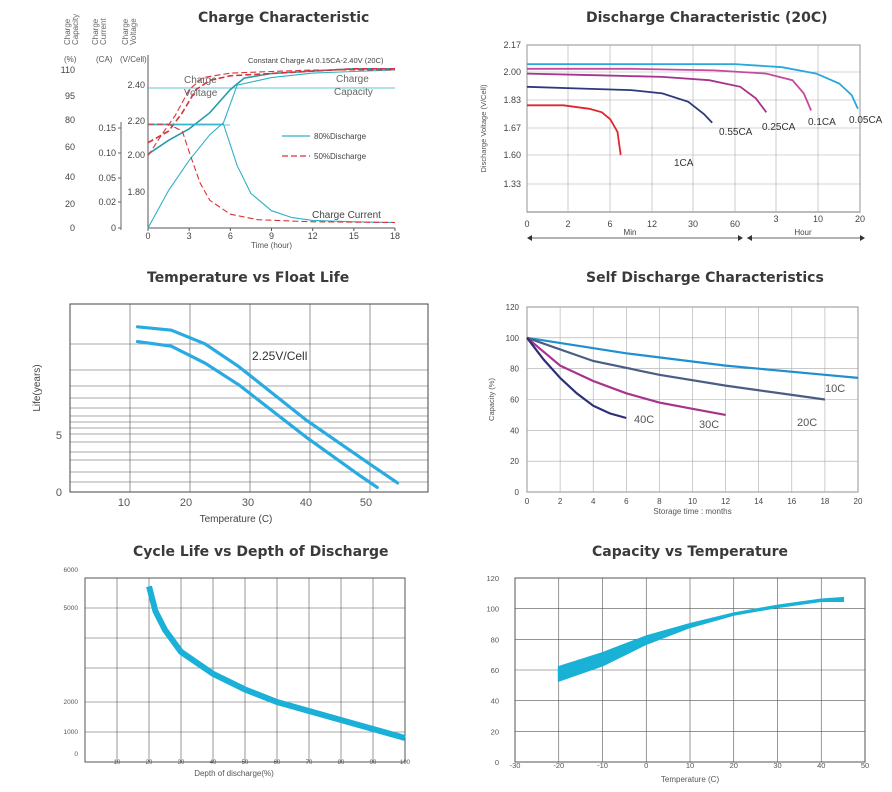 Image resolution: width=892 pixels, height=792 pixels. What do you see at coordinates (133, 31) in the screenshot?
I see `axis-header-text: Voltage` at bounding box center [133, 31].